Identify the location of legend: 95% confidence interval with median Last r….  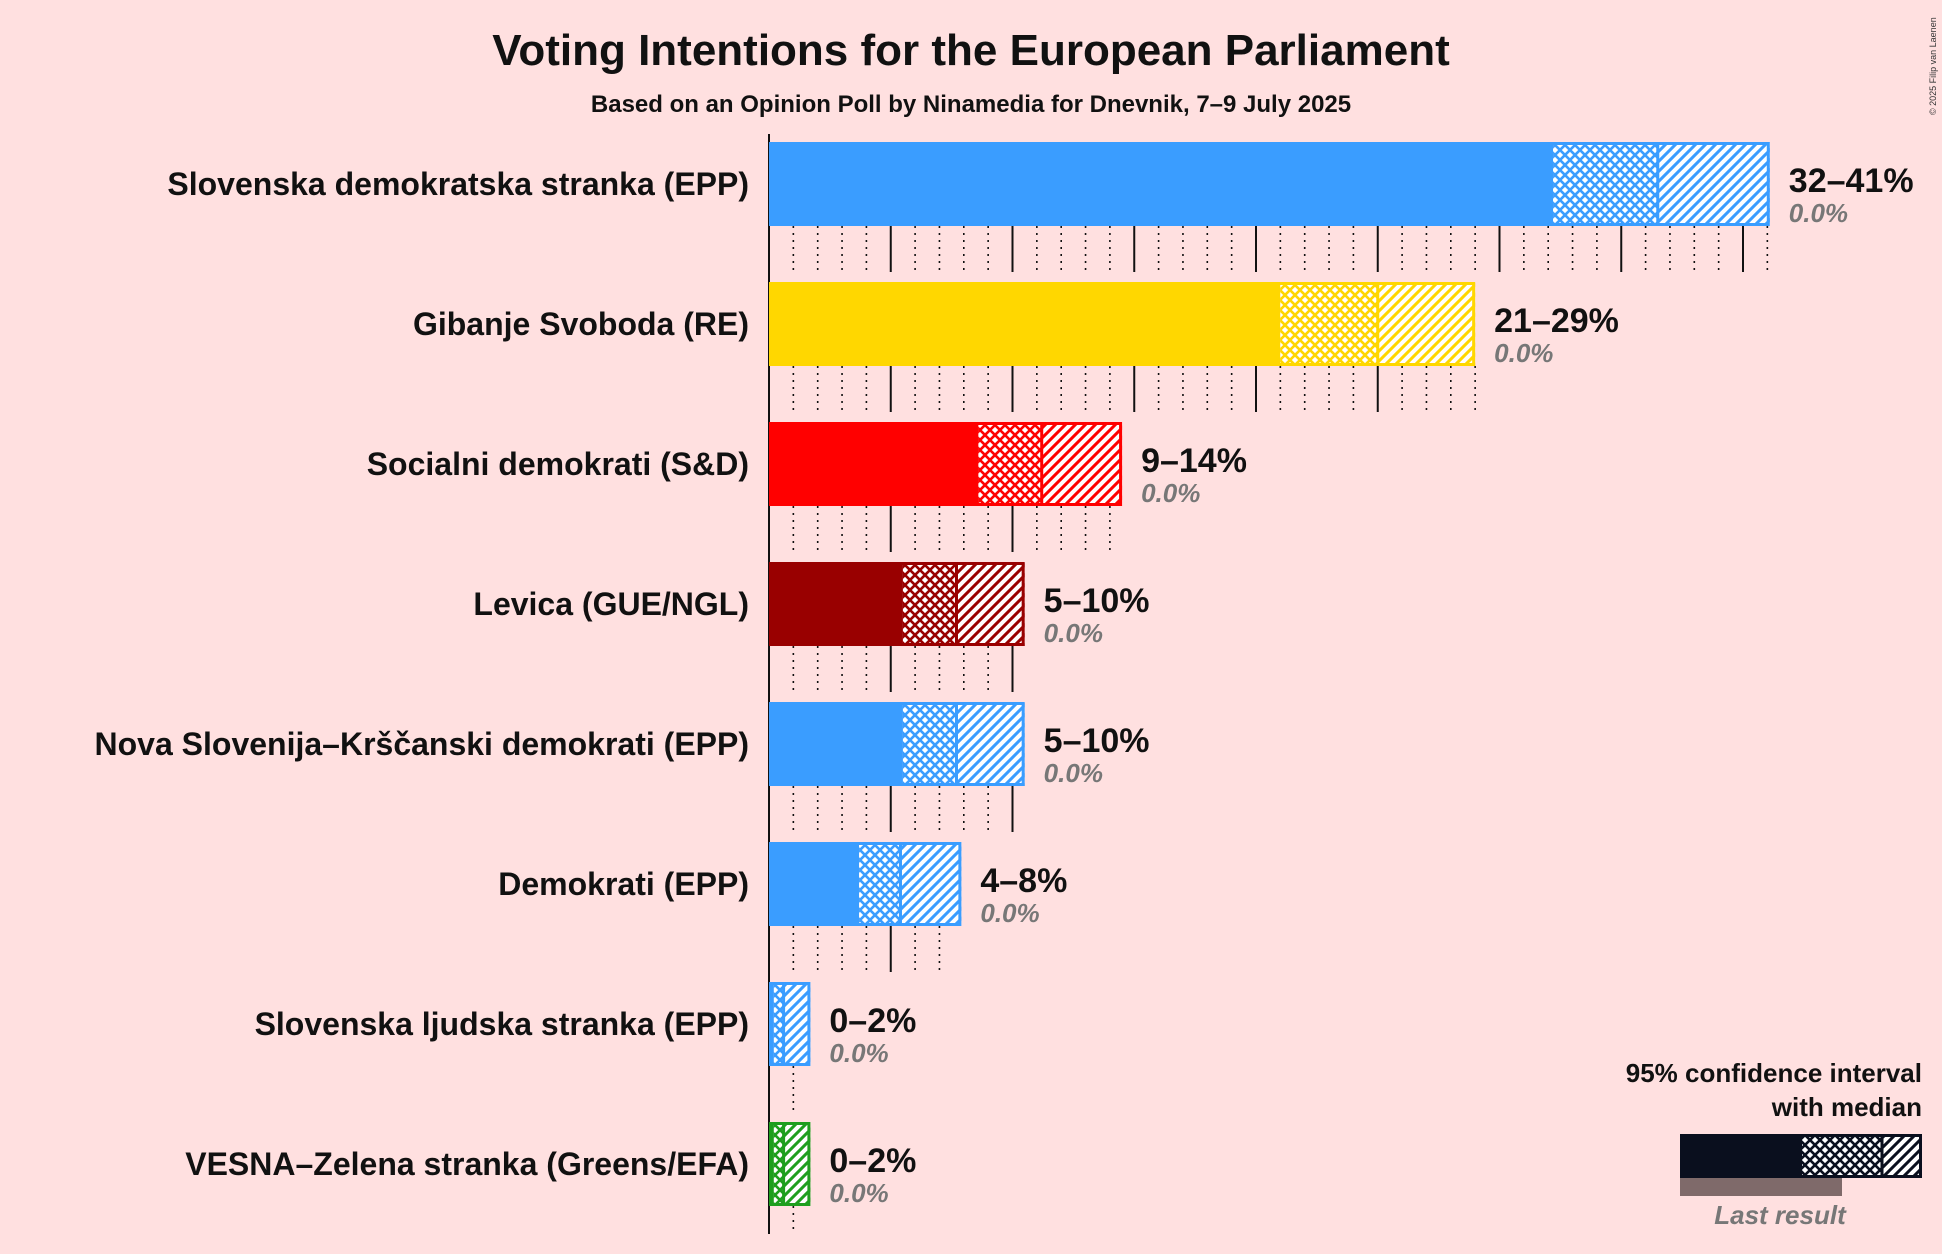
(1774, 1144).